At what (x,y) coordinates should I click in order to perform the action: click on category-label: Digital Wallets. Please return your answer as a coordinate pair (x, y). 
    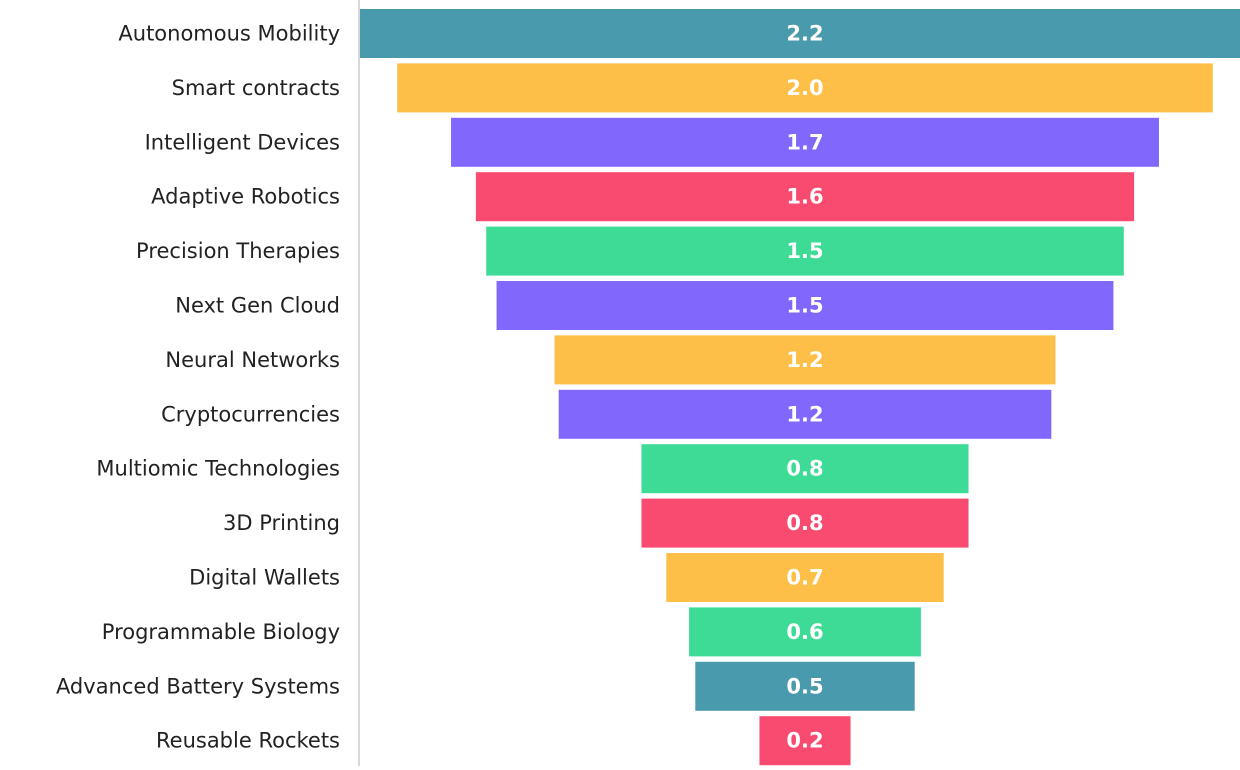
    Looking at the image, I should click on (264, 578).